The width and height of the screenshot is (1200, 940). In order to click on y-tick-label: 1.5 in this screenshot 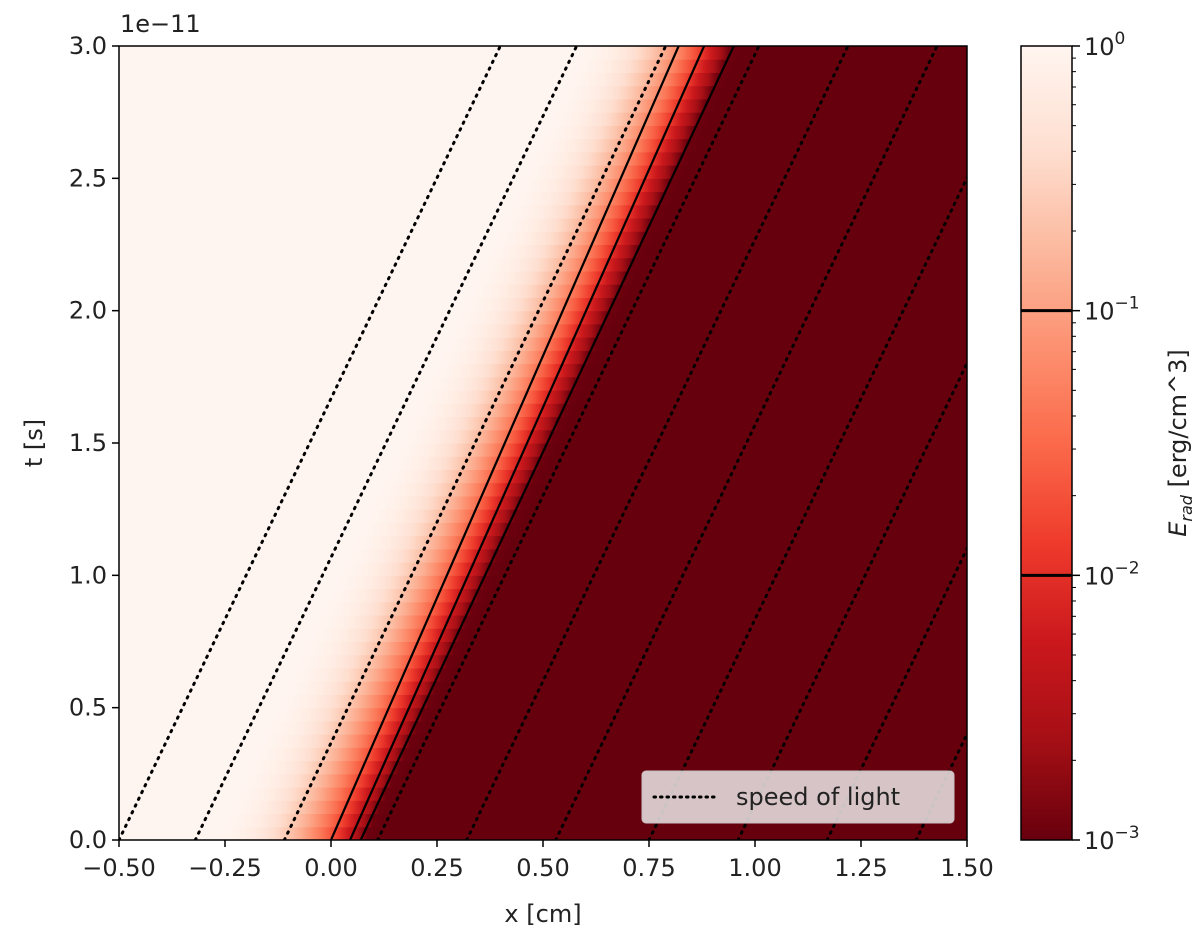, I will do `click(88, 443)`.